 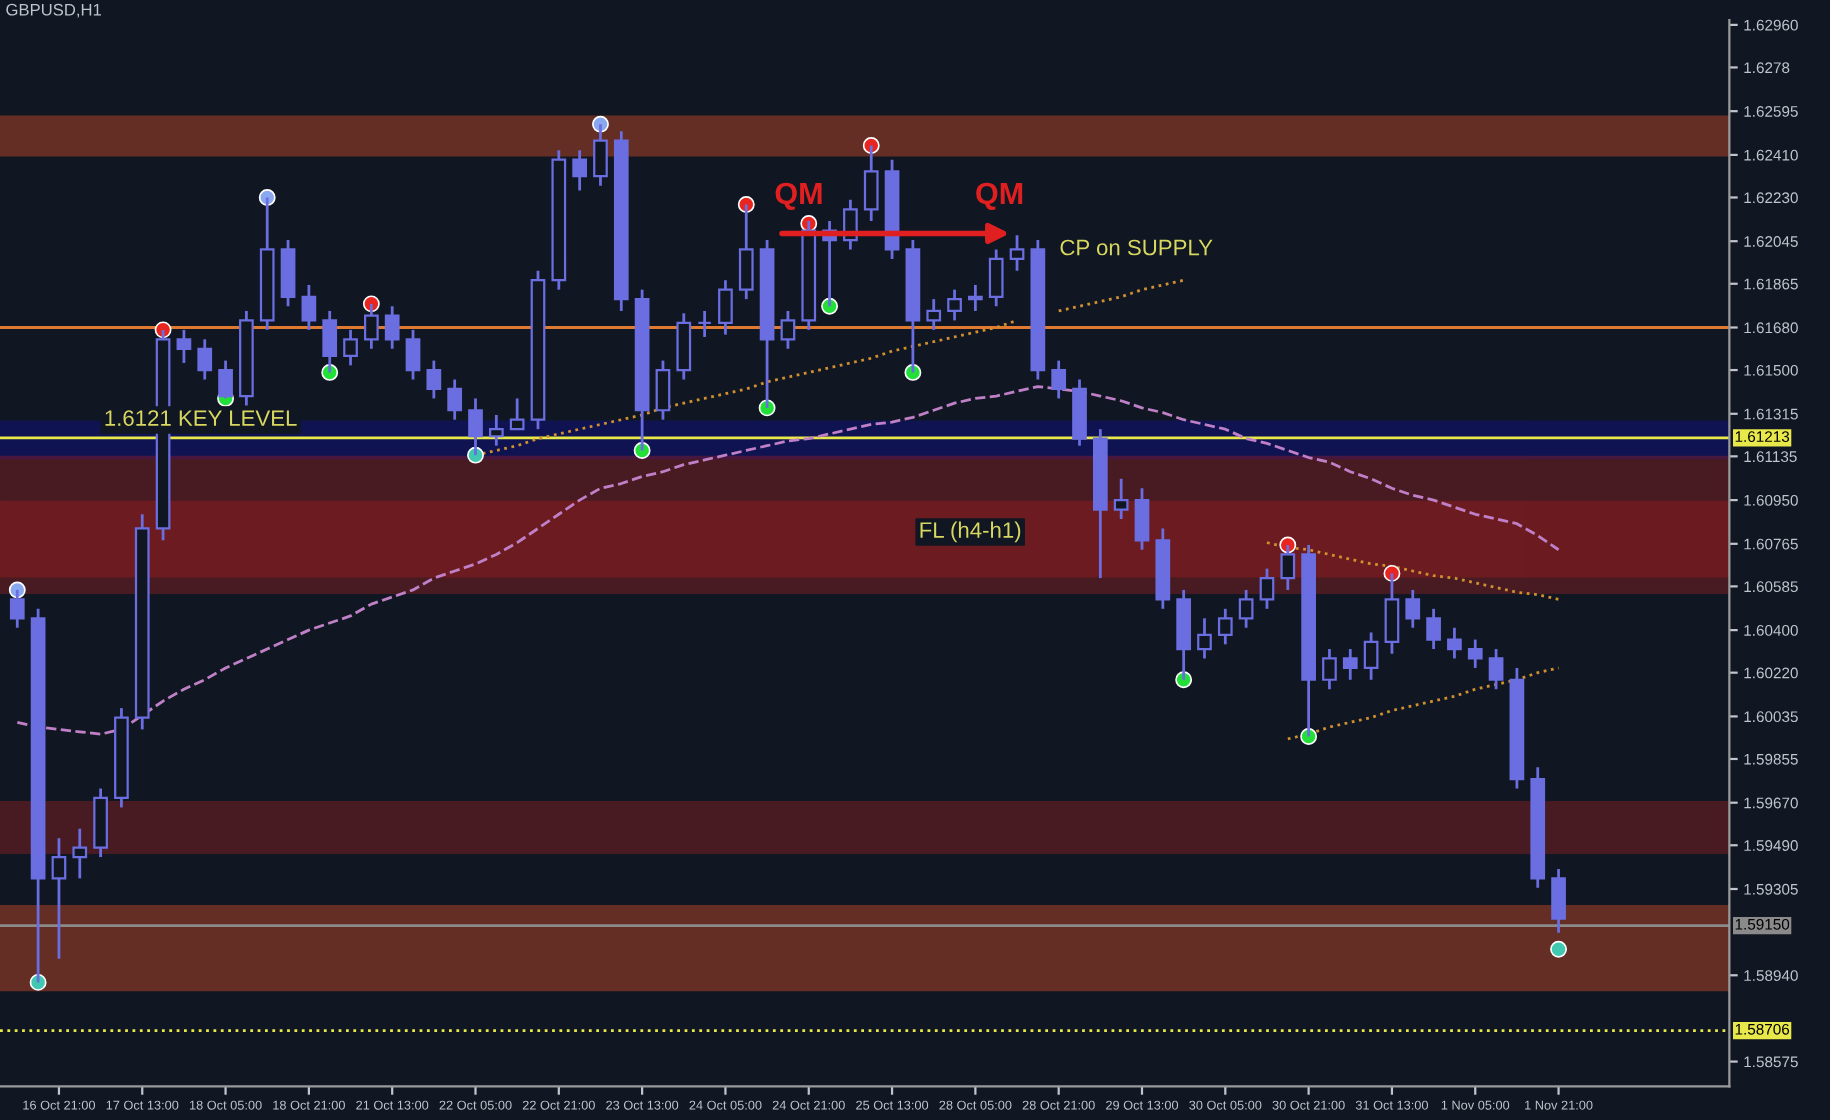 I want to click on annotation: 1.6121 KEY LEVEL, so click(x=201, y=418).